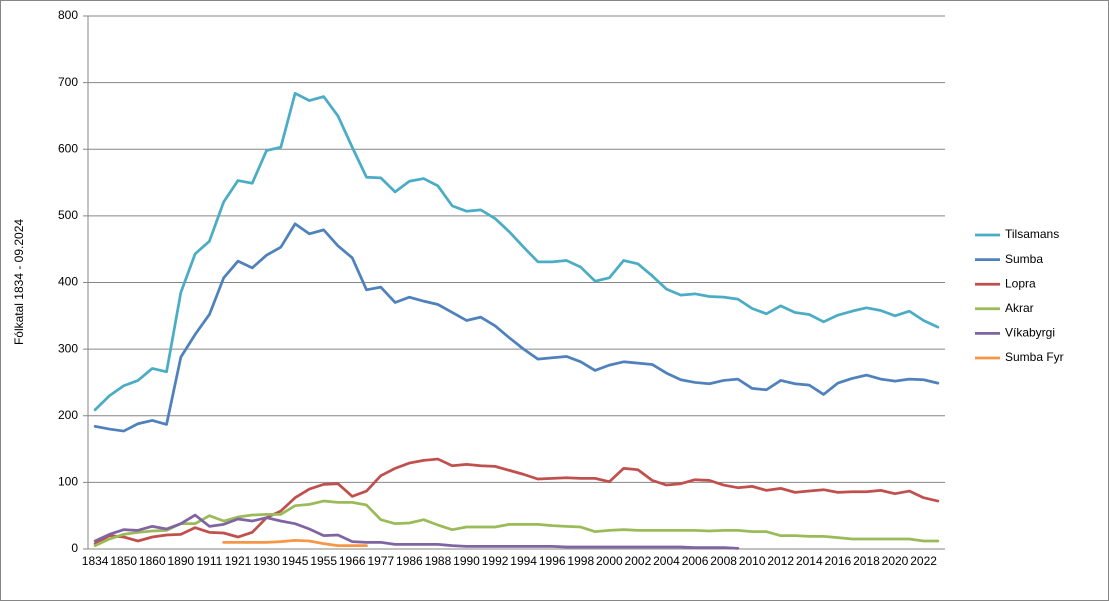 The width and height of the screenshot is (1109, 601). I want to click on x-tick-label: 1930, so click(266, 561).